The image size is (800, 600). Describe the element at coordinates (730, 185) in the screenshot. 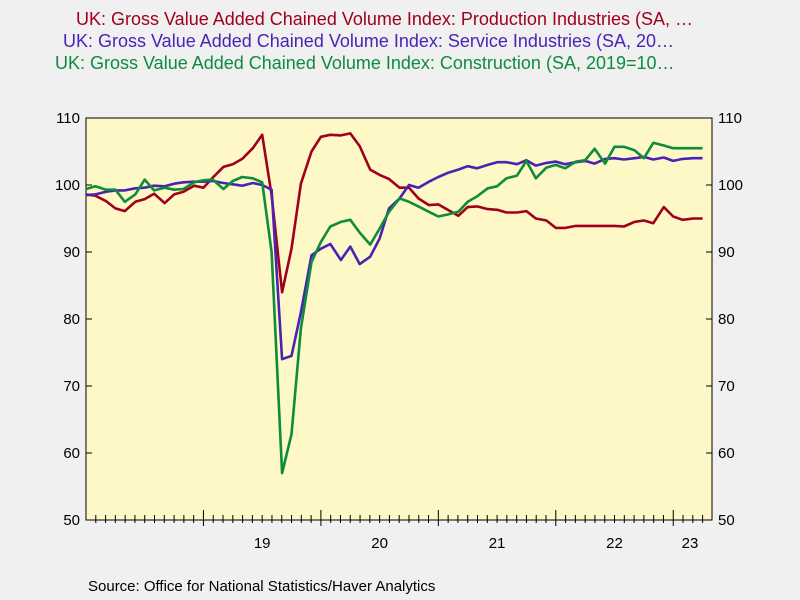

I see `right-y-tick-label: 100` at that location.